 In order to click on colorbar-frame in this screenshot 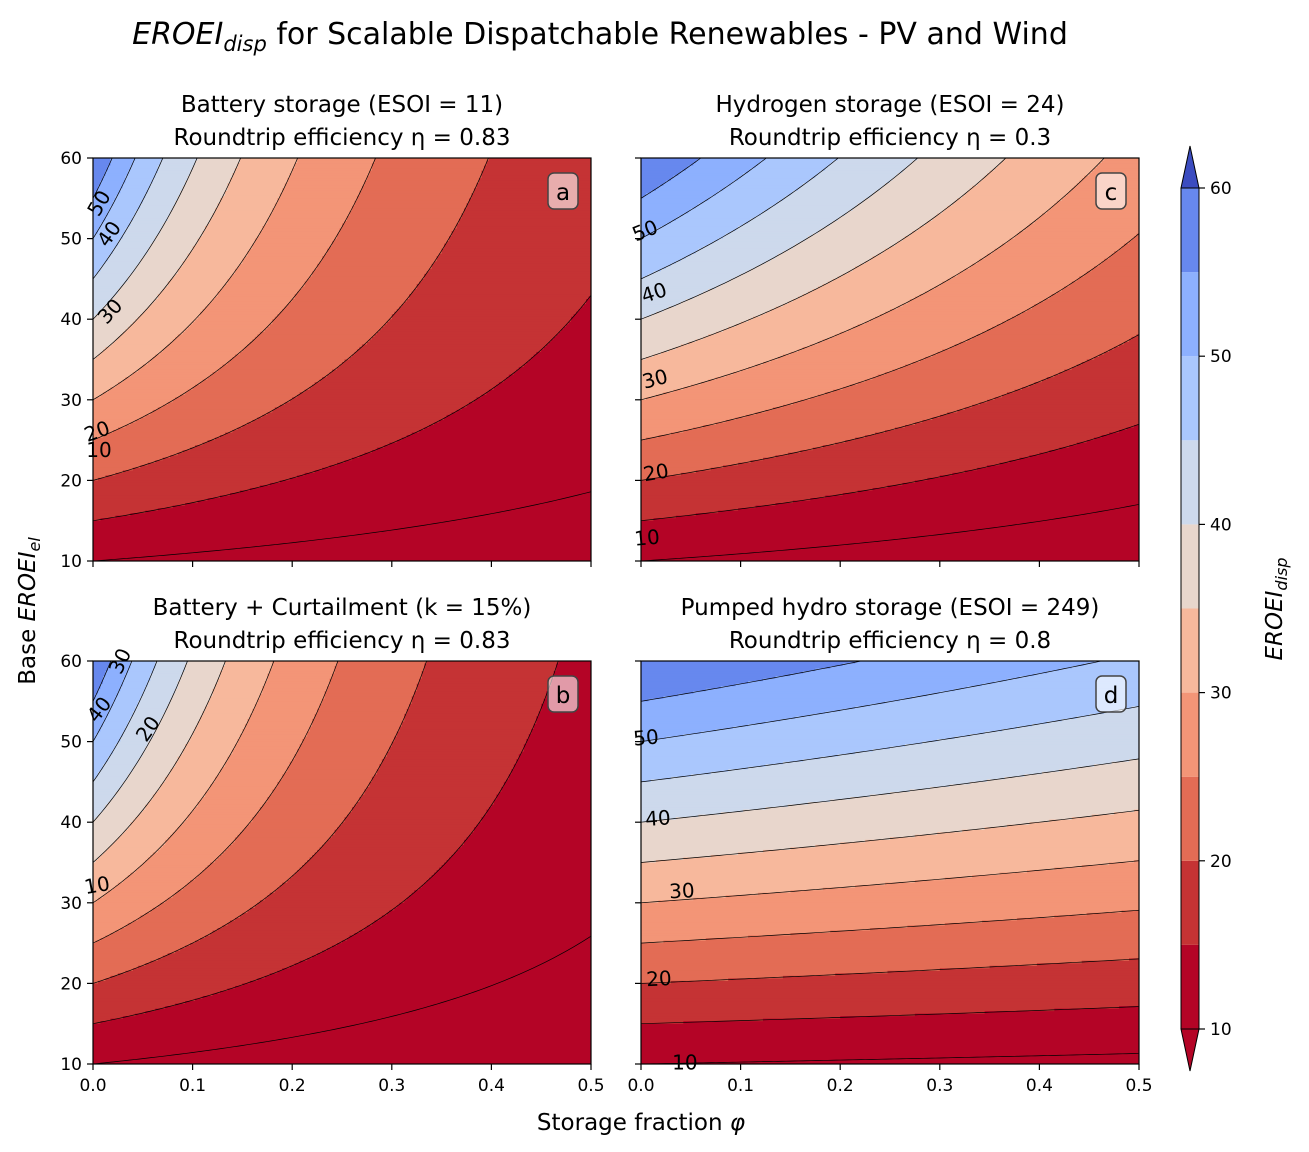, I will do `click(1190, 608)`.